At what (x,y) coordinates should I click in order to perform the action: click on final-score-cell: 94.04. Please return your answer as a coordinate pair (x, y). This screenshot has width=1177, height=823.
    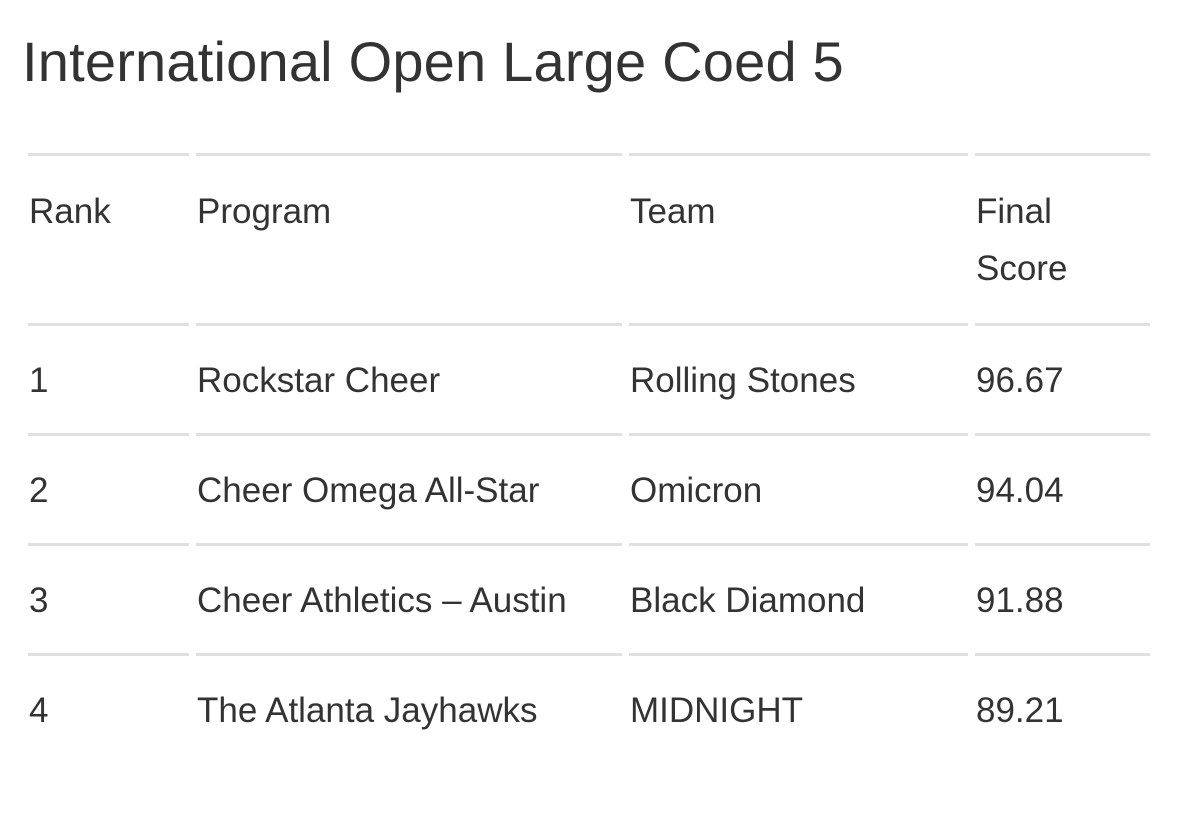
    Looking at the image, I should click on (1062, 488).